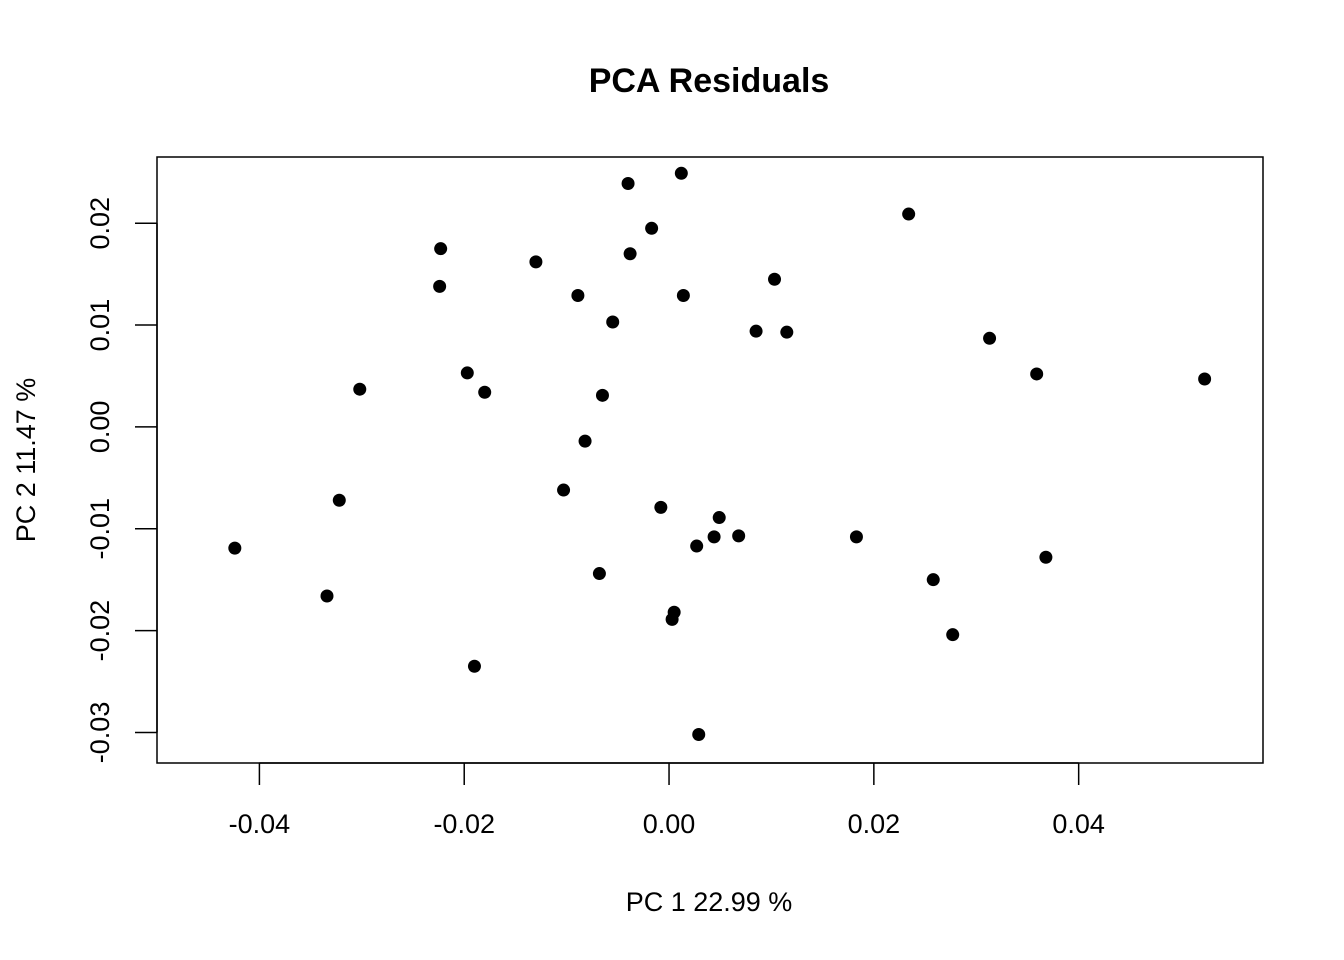  Describe the element at coordinates (874, 824) in the screenshot. I see `x-tick-label: 0.02` at that location.